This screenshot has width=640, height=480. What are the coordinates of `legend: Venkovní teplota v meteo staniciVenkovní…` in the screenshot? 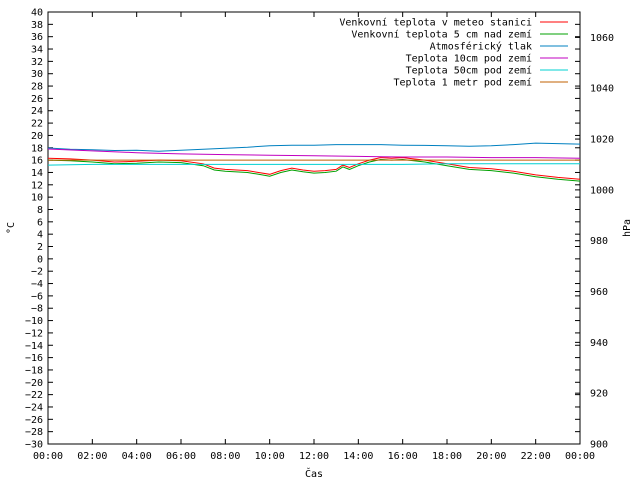 It's located at (453, 53).